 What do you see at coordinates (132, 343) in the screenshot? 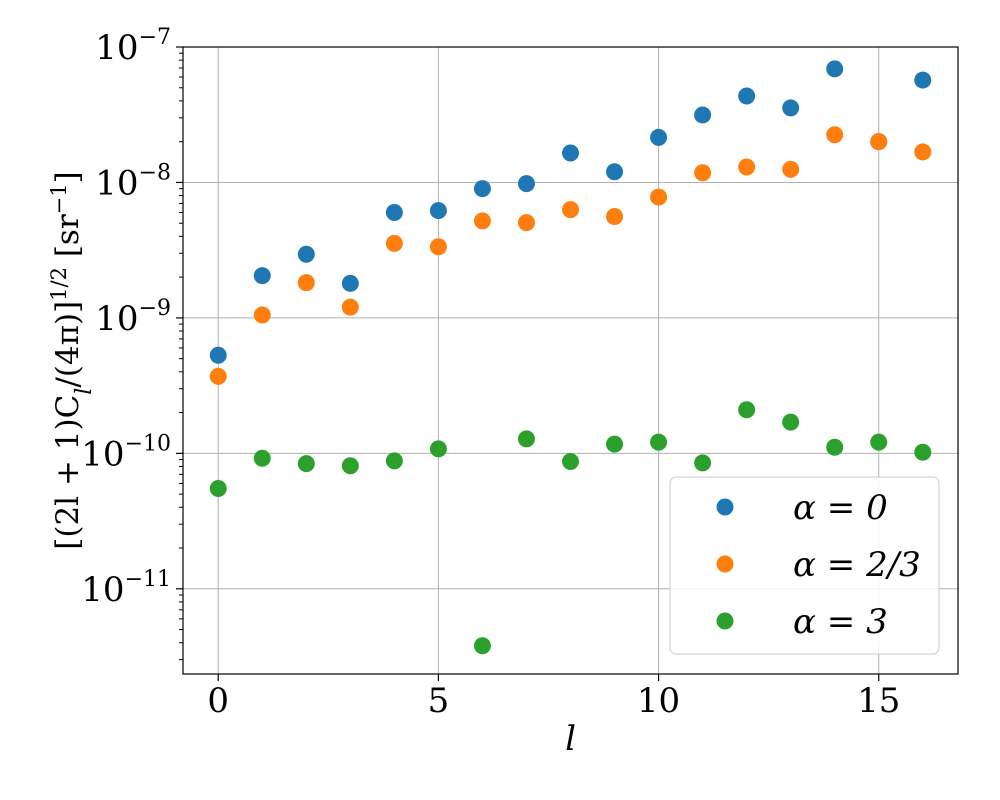
I see `y-axis-ticks: 10⁻¹¹ 10⁻¹⁰ 10⁻⁹ 10⁻⁸ 10⁻⁷` at bounding box center [132, 343].